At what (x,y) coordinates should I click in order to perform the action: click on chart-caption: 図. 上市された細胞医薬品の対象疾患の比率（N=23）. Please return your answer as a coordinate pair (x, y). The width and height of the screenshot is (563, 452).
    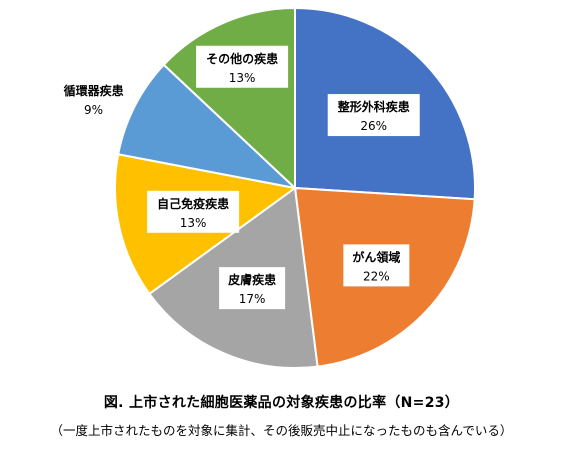
    Looking at the image, I should click on (281, 403).